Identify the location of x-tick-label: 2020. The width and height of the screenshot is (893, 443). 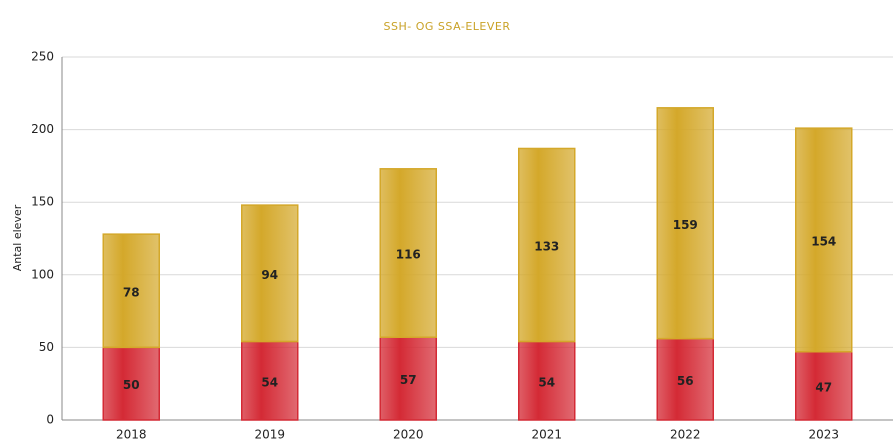
(408, 435).